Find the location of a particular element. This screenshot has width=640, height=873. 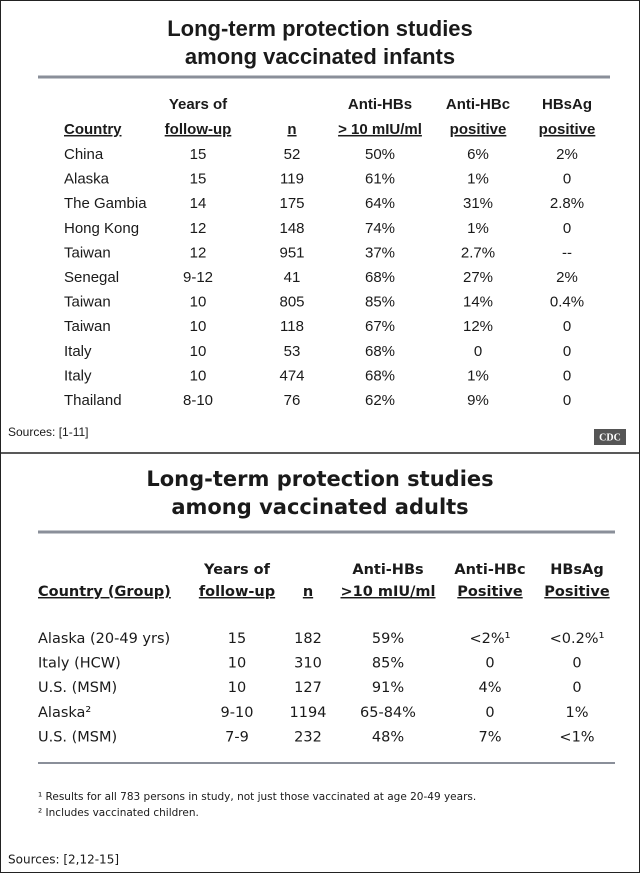

table-cell: 12% is located at coordinates (478, 326).